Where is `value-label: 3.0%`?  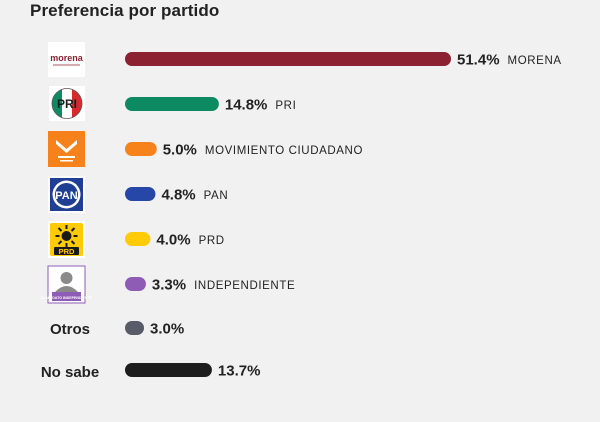 value-label: 3.0% is located at coordinates (167, 329).